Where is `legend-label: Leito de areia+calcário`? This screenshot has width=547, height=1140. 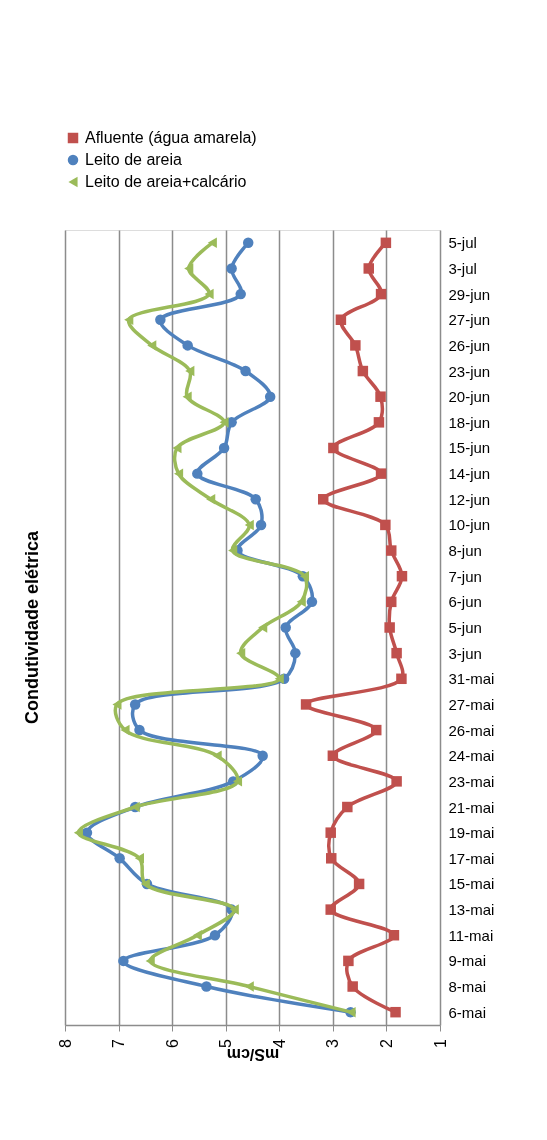
legend-label: Leito de areia+calcário is located at coordinates (166, 181).